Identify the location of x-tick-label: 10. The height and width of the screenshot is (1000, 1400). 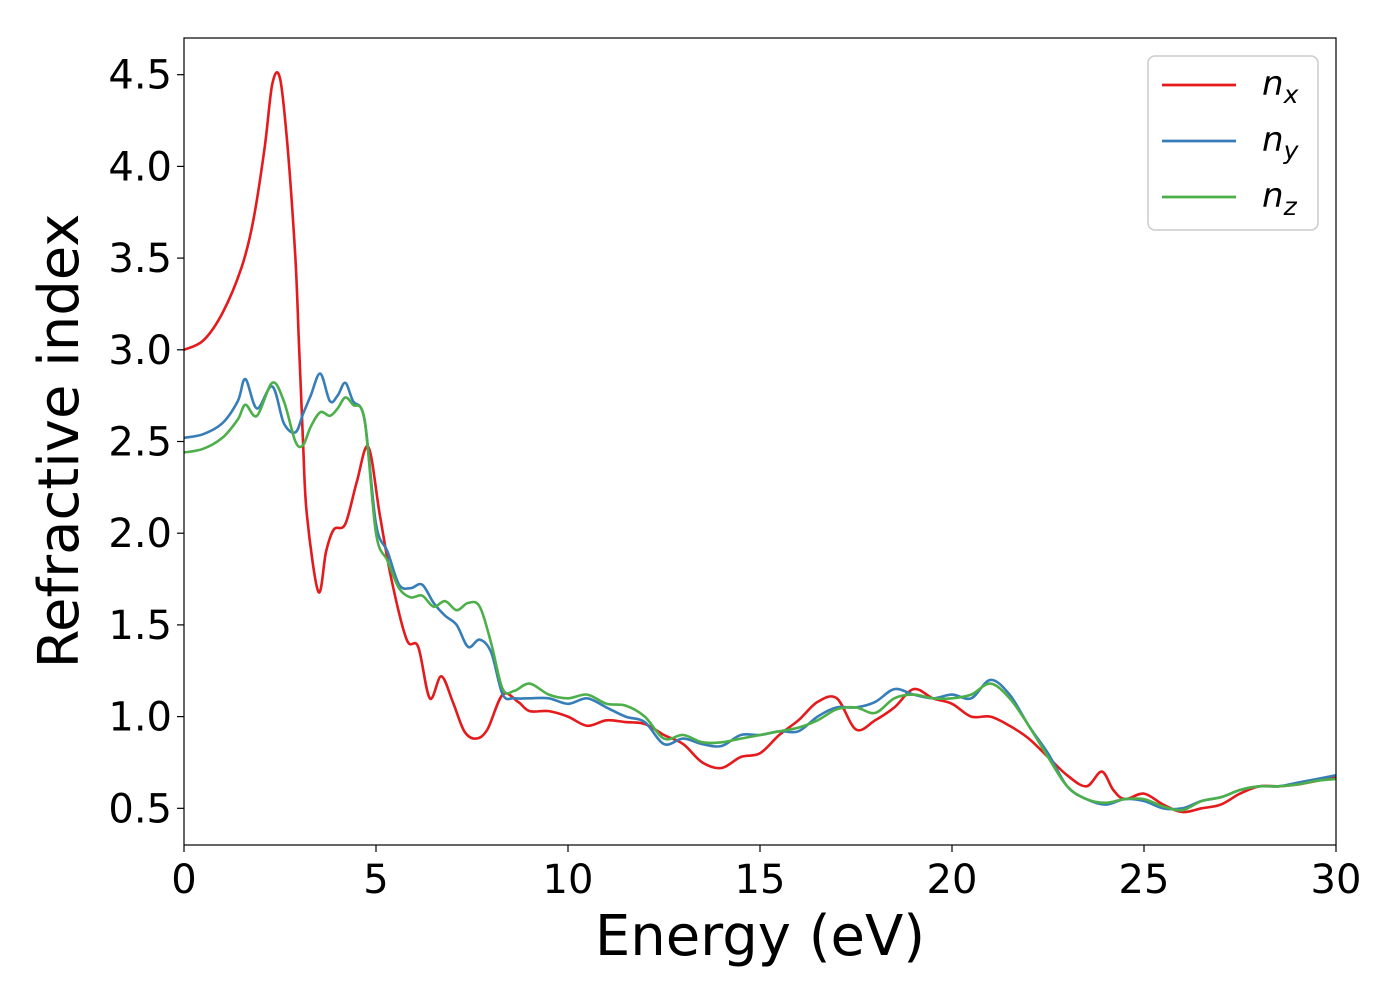
(568, 880).